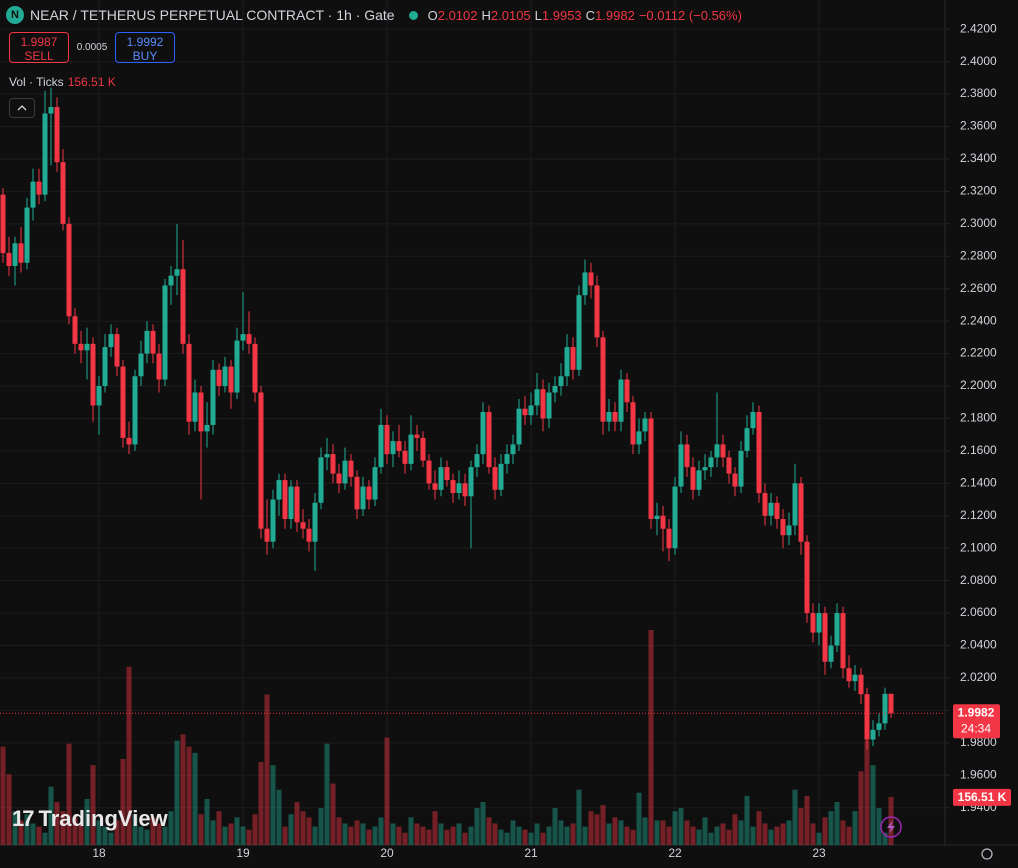  I want to click on y-tick-label: 2.3800, so click(978, 93).